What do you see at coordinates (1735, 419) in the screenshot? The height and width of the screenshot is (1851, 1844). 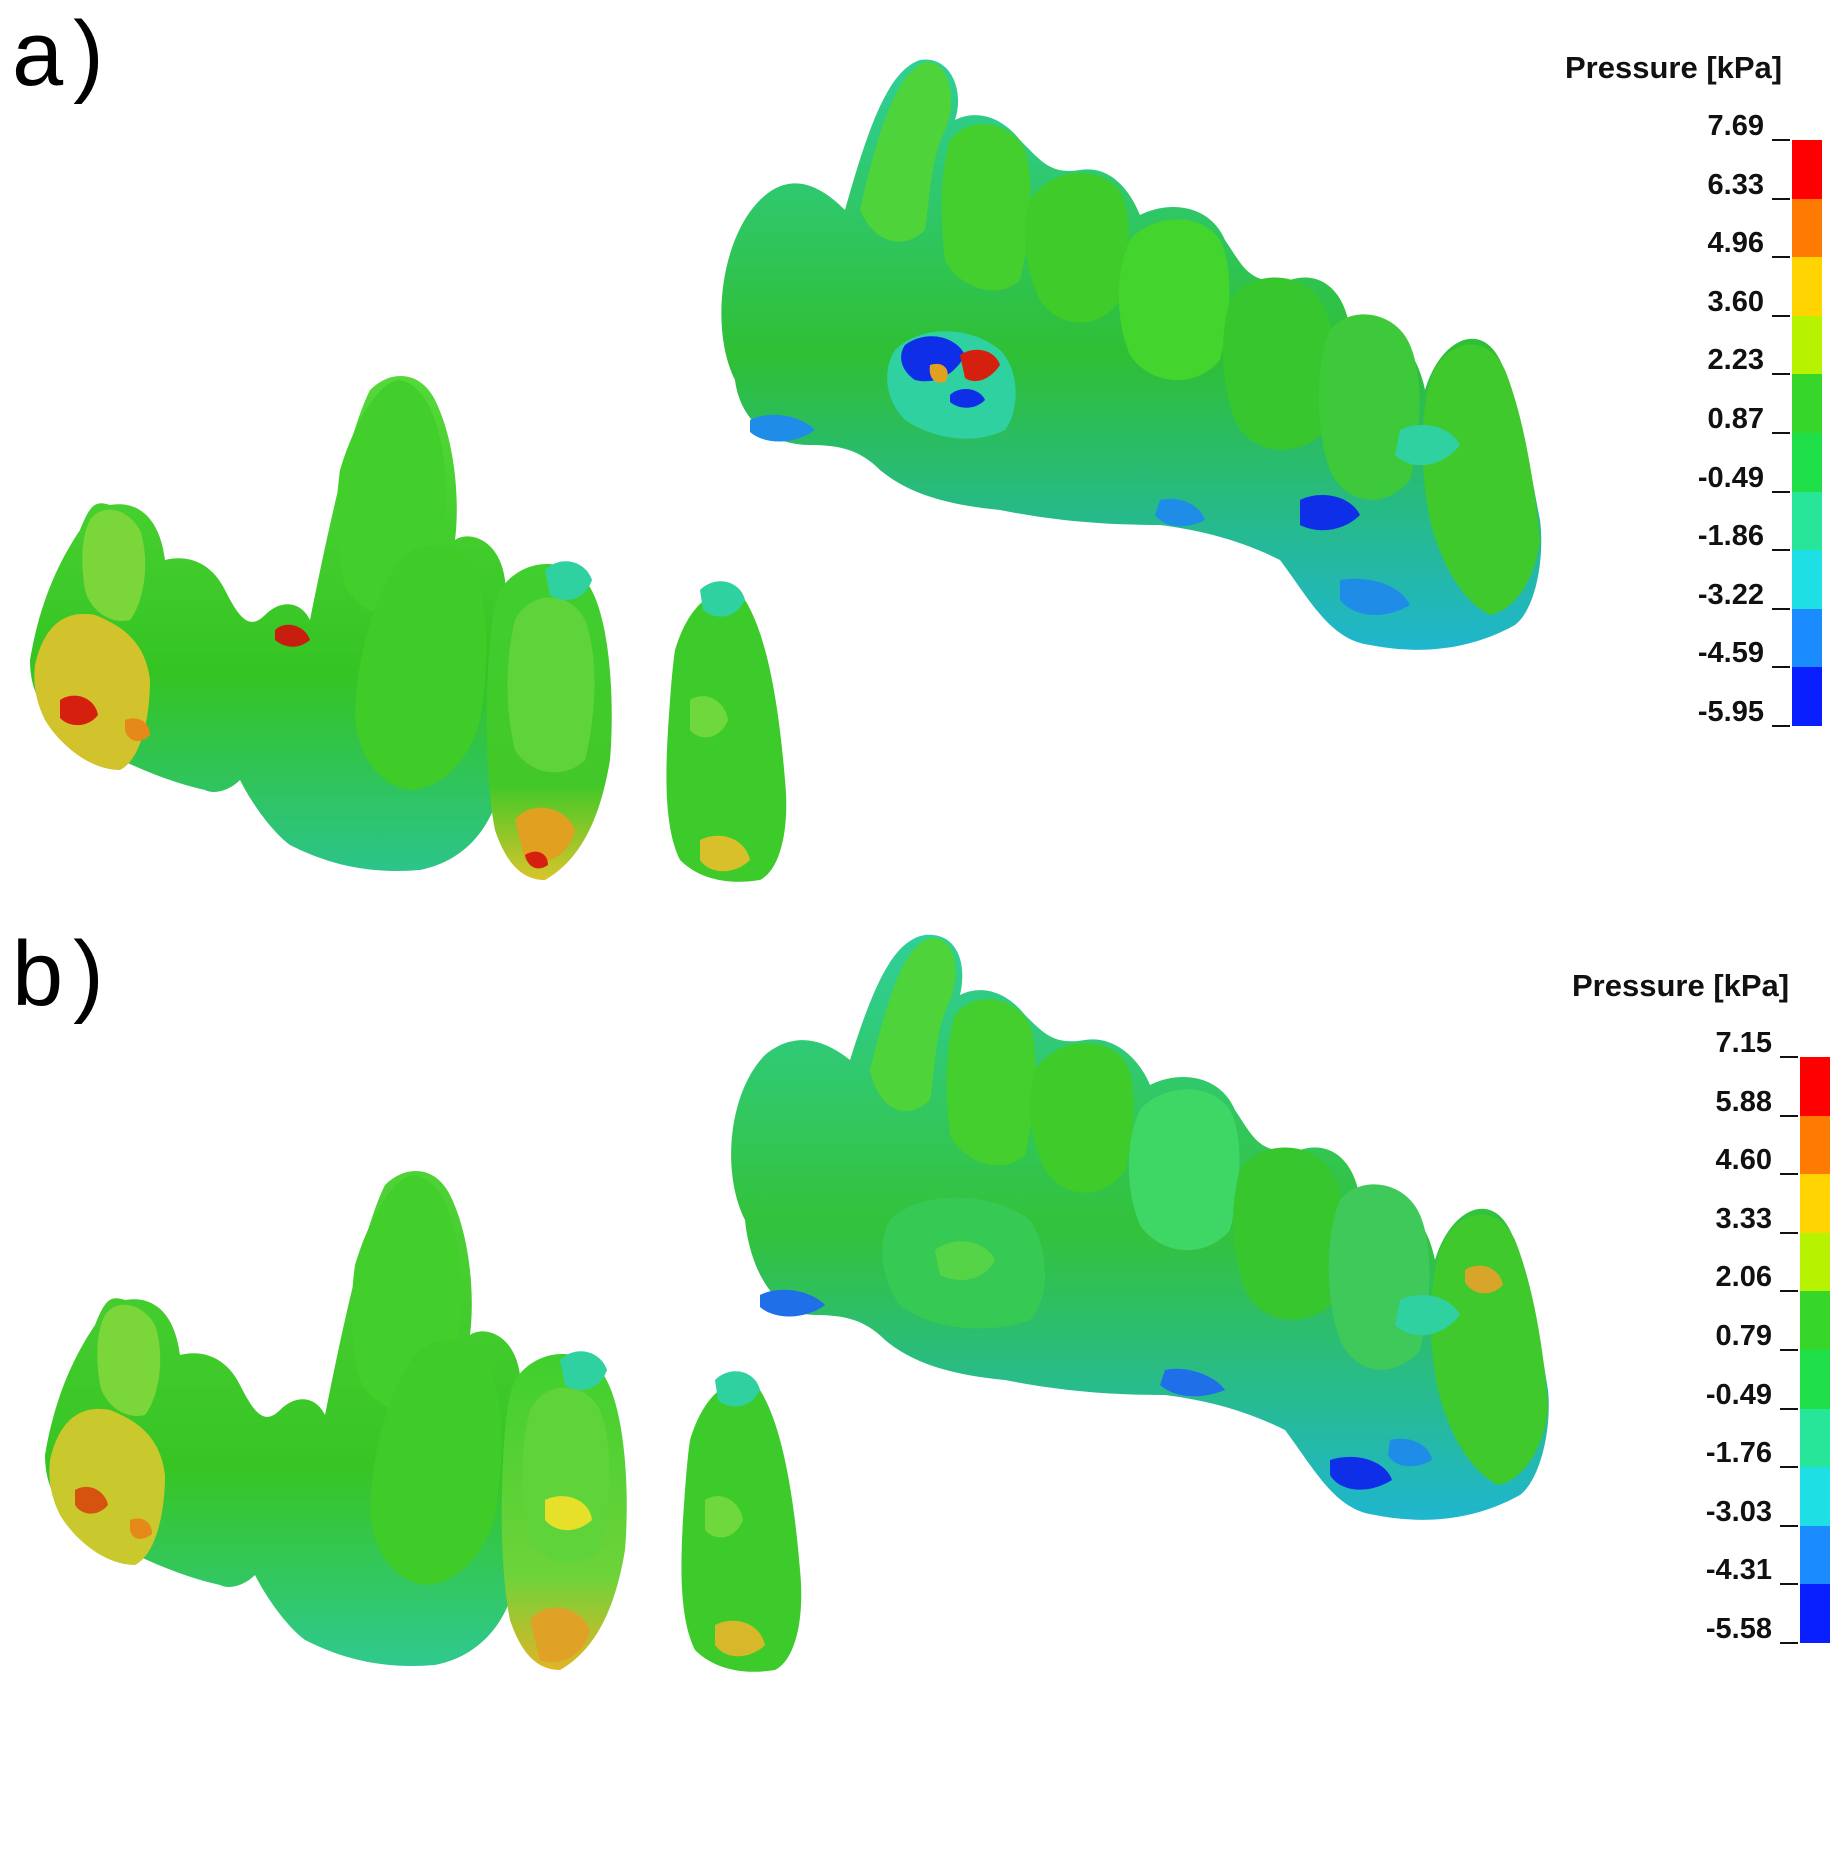 I see `colorbar-tick-label: 0.87` at bounding box center [1735, 419].